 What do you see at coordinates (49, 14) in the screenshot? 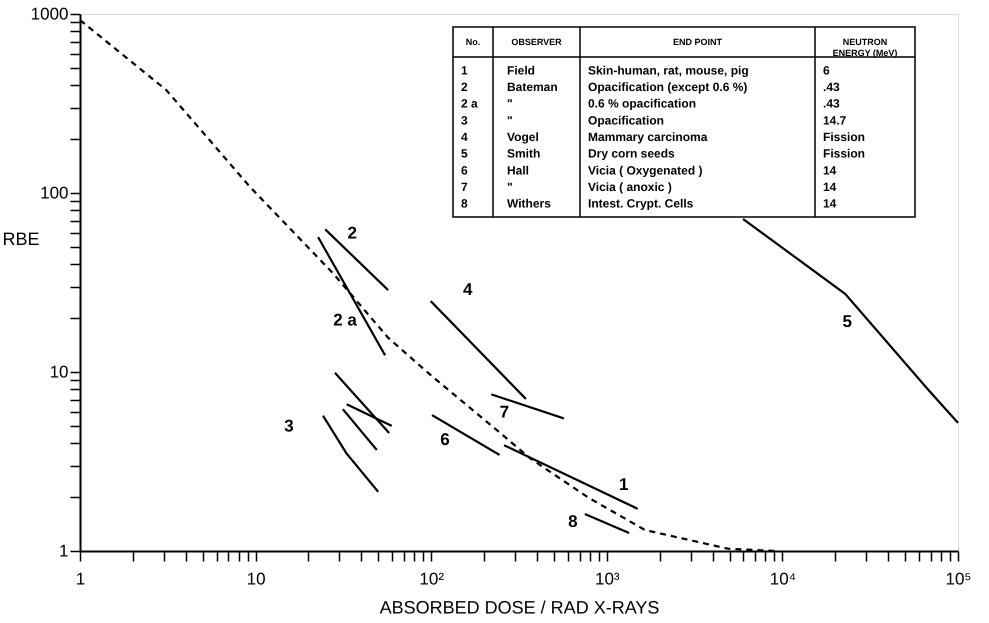
I see `y-tick-label: 1000` at bounding box center [49, 14].